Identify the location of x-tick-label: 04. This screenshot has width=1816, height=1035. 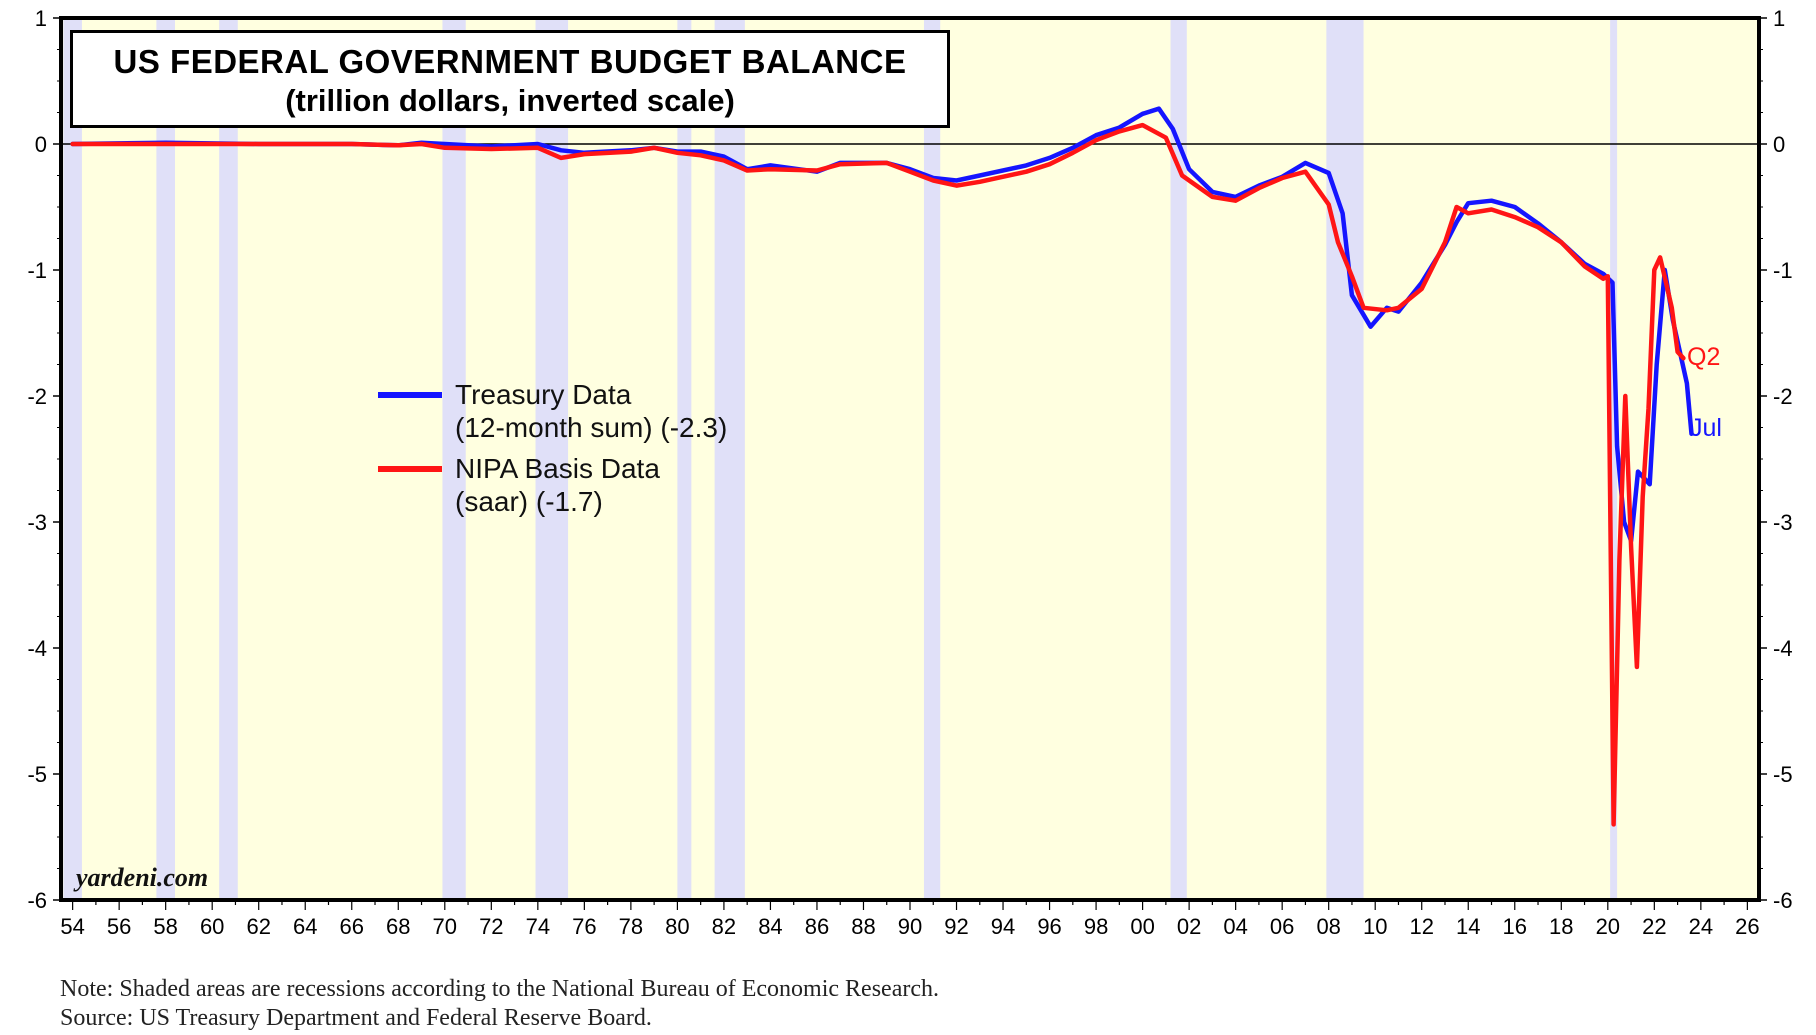
(1235, 926).